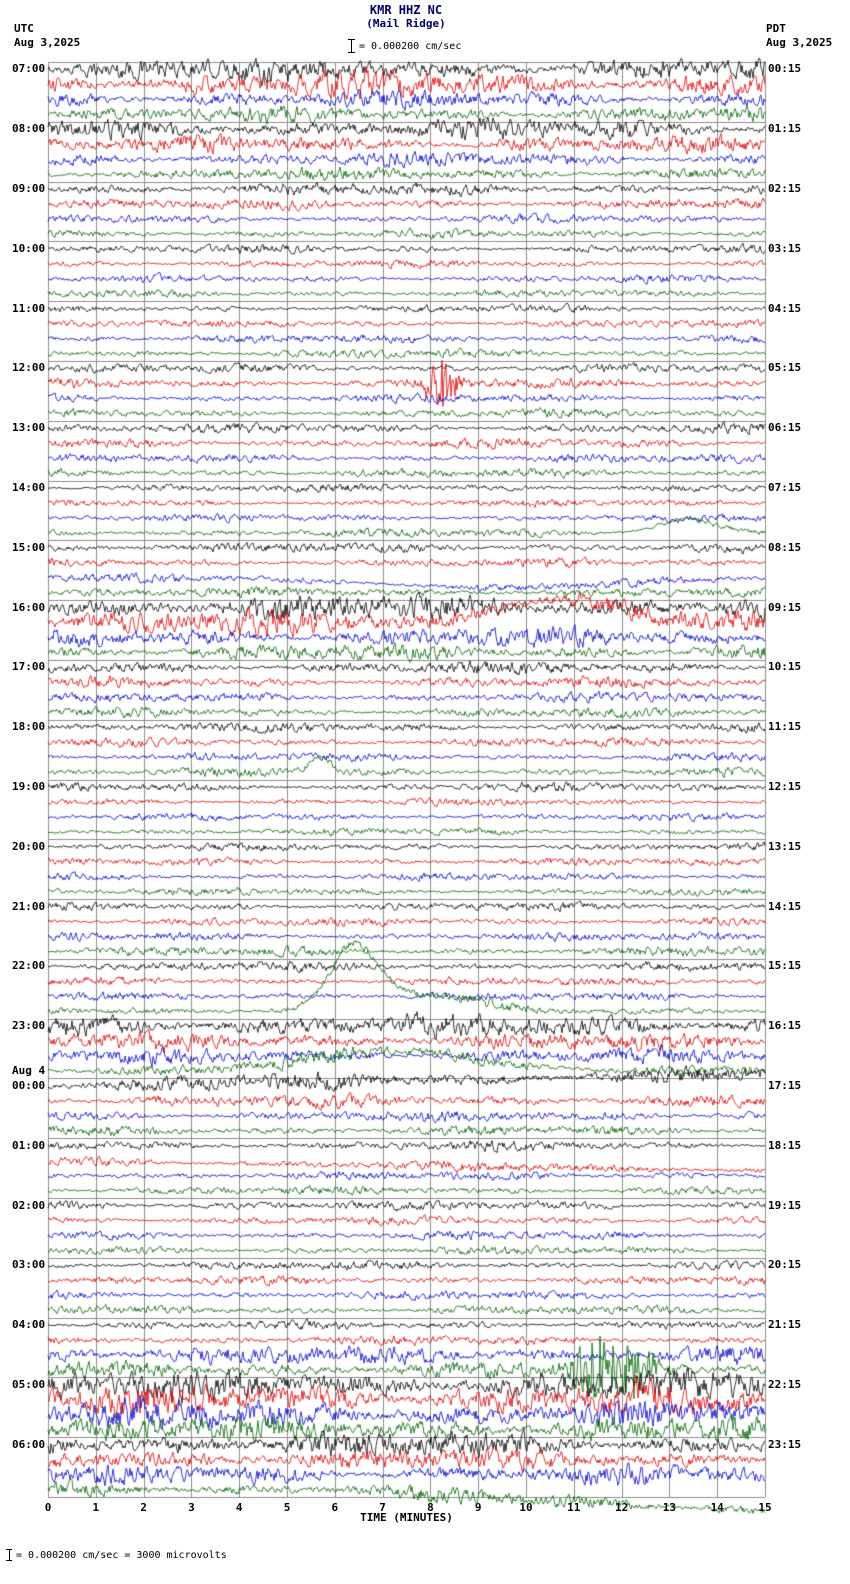 This screenshot has width=850, height=1584. What do you see at coordinates (96, 1507) in the screenshot?
I see `x-tick-label: 1` at bounding box center [96, 1507].